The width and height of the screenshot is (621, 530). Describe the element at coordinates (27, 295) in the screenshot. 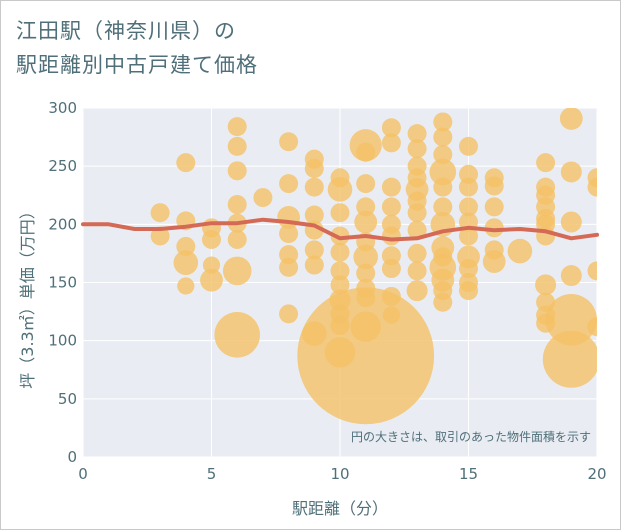

I see `y-axis-title: 坪（3.3㎡）単価（万円）` at that location.